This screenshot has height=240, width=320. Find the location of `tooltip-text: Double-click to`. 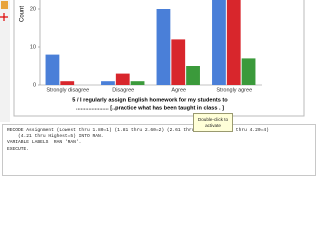

tooltip-text: Double-click to is located at coordinates (213, 119).